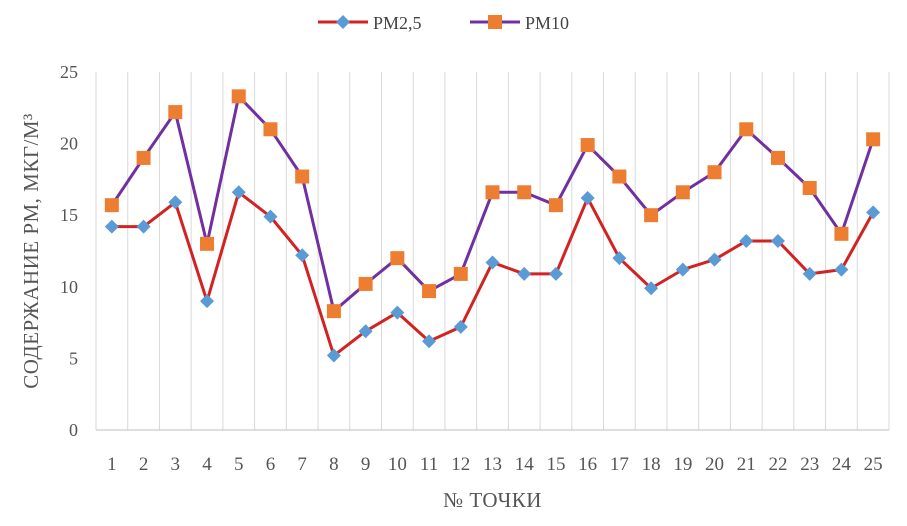 The width and height of the screenshot is (907, 526). What do you see at coordinates (69, 144) in the screenshot?
I see `y-tick-label: 20` at bounding box center [69, 144].